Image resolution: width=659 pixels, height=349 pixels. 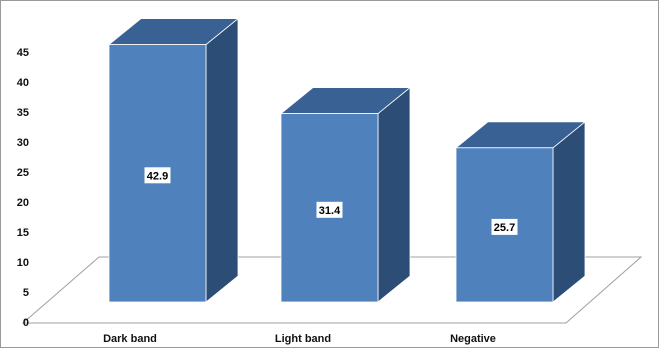 I want to click on bar: 31.4, so click(x=345, y=194).